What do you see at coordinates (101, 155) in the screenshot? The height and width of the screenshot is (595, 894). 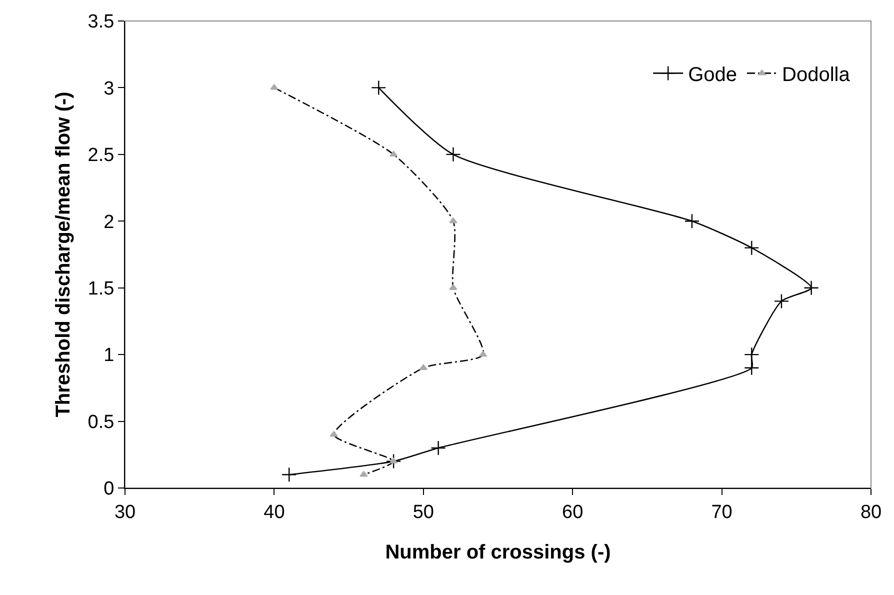 I see `y-tick-label: 2.5` at bounding box center [101, 155].